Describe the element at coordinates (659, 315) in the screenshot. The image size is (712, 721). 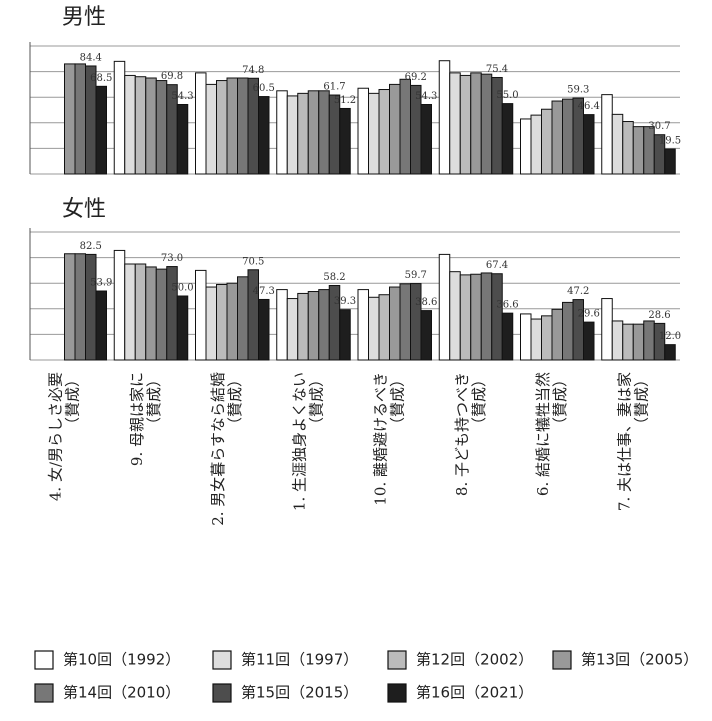
I see `value-label: 28.6` at that location.